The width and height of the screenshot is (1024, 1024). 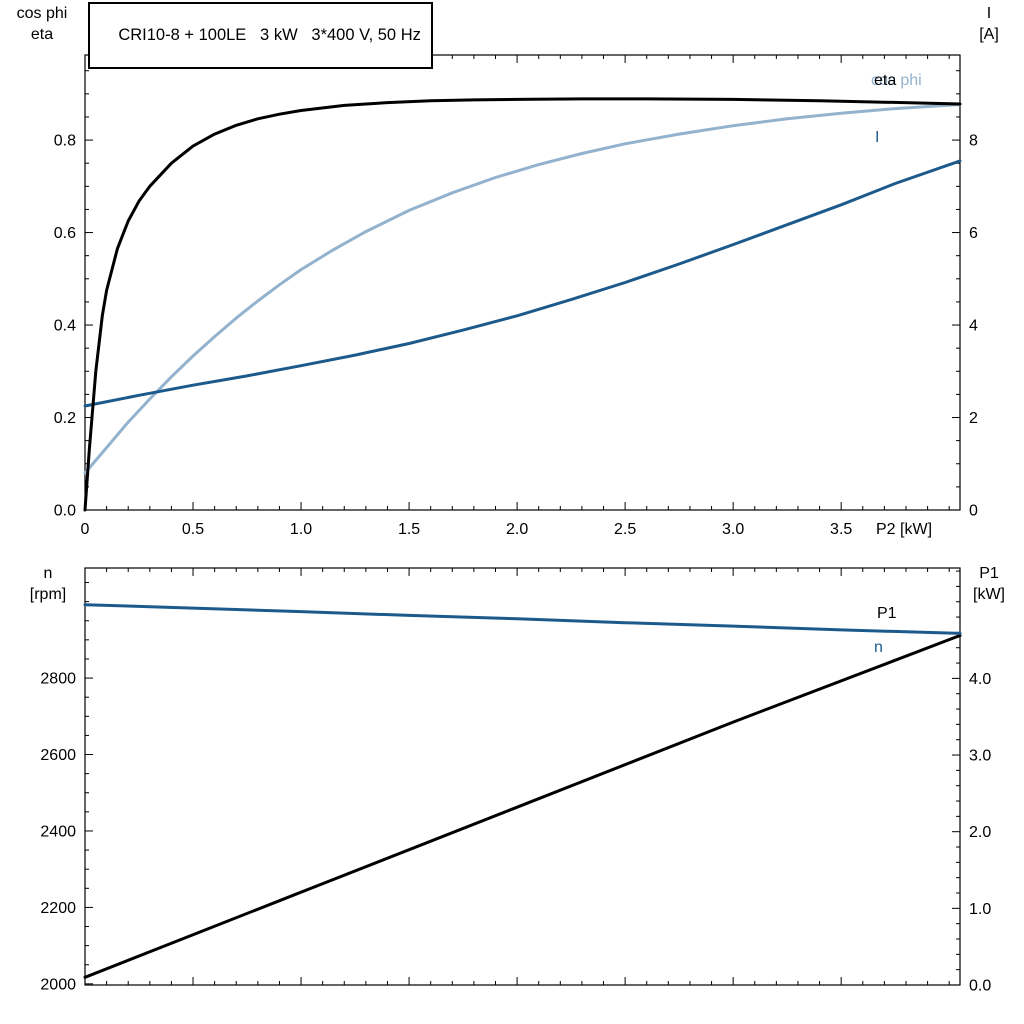 I want to click on upper-right-axis-title: I [A], so click(x=989, y=25).